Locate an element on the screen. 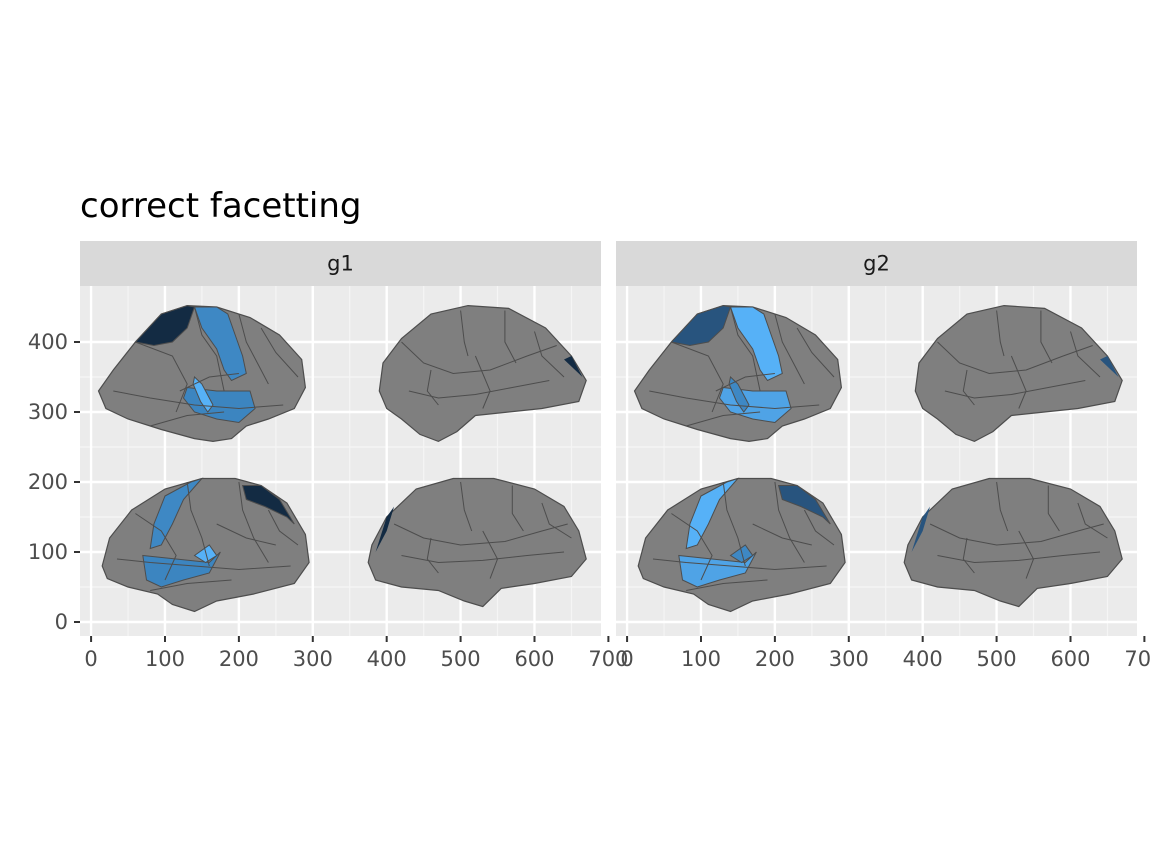 This screenshot has width=1152, height=865. facet-strip-label: g2 is located at coordinates (876, 264).